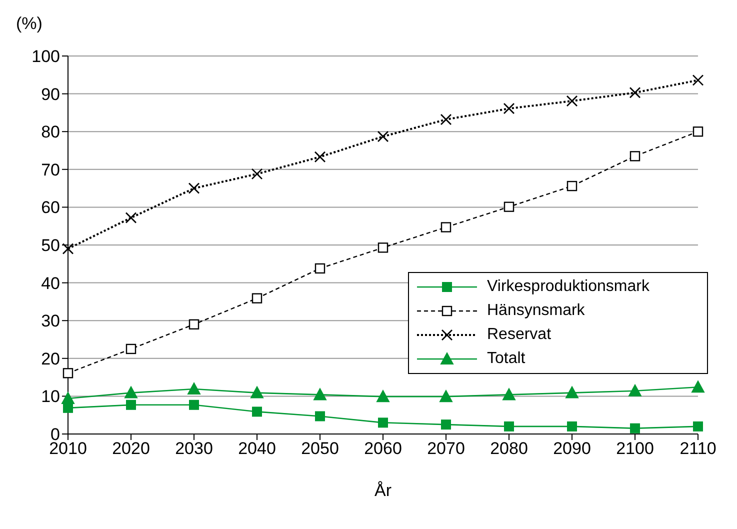 This screenshot has width=737, height=529. What do you see at coordinates (46, 56) in the screenshot?
I see `y-tick-label: 100` at bounding box center [46, 56].